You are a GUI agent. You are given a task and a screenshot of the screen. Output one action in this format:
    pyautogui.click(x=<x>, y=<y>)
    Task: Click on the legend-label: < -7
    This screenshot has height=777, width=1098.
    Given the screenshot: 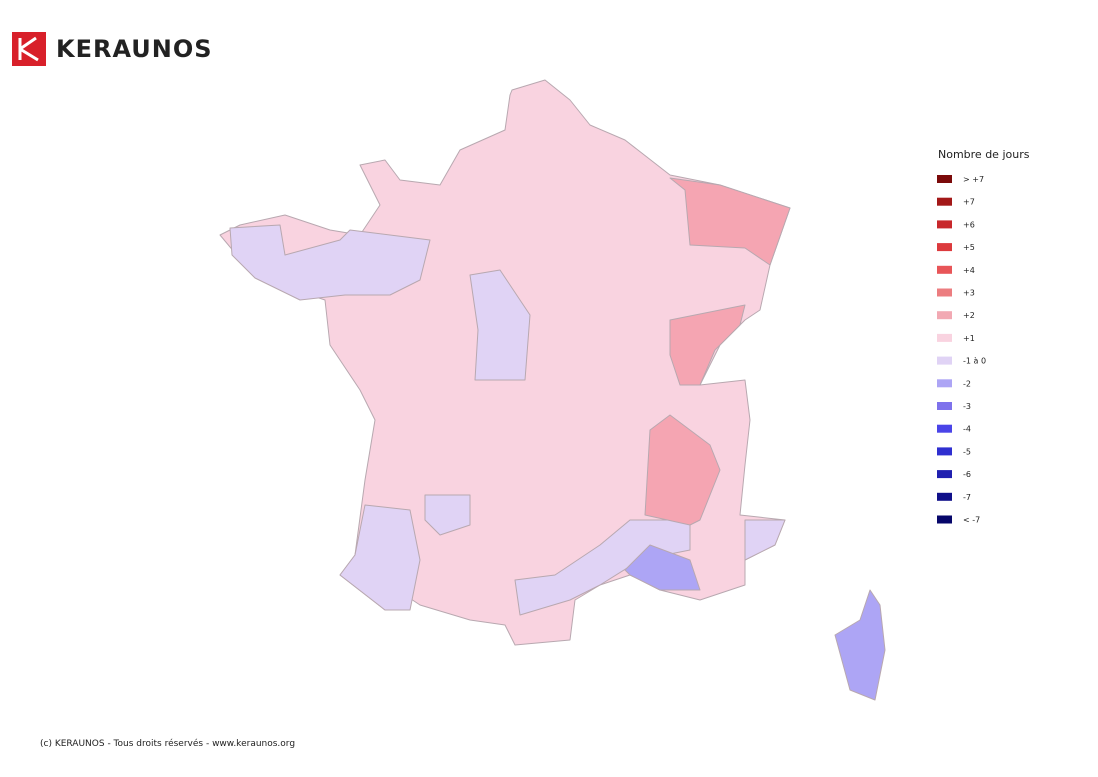 What is the action you would take?
    pyautogui.click(x=971, y=520)
    